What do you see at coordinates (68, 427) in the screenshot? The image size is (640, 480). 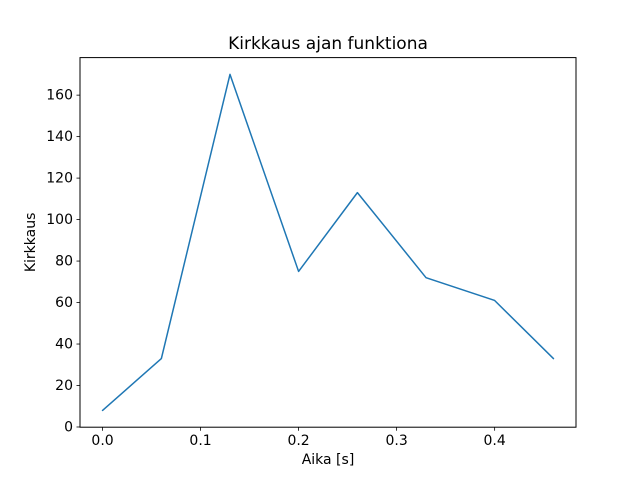 I see `y-tick-label: 0` at bounding box center [68, 427].